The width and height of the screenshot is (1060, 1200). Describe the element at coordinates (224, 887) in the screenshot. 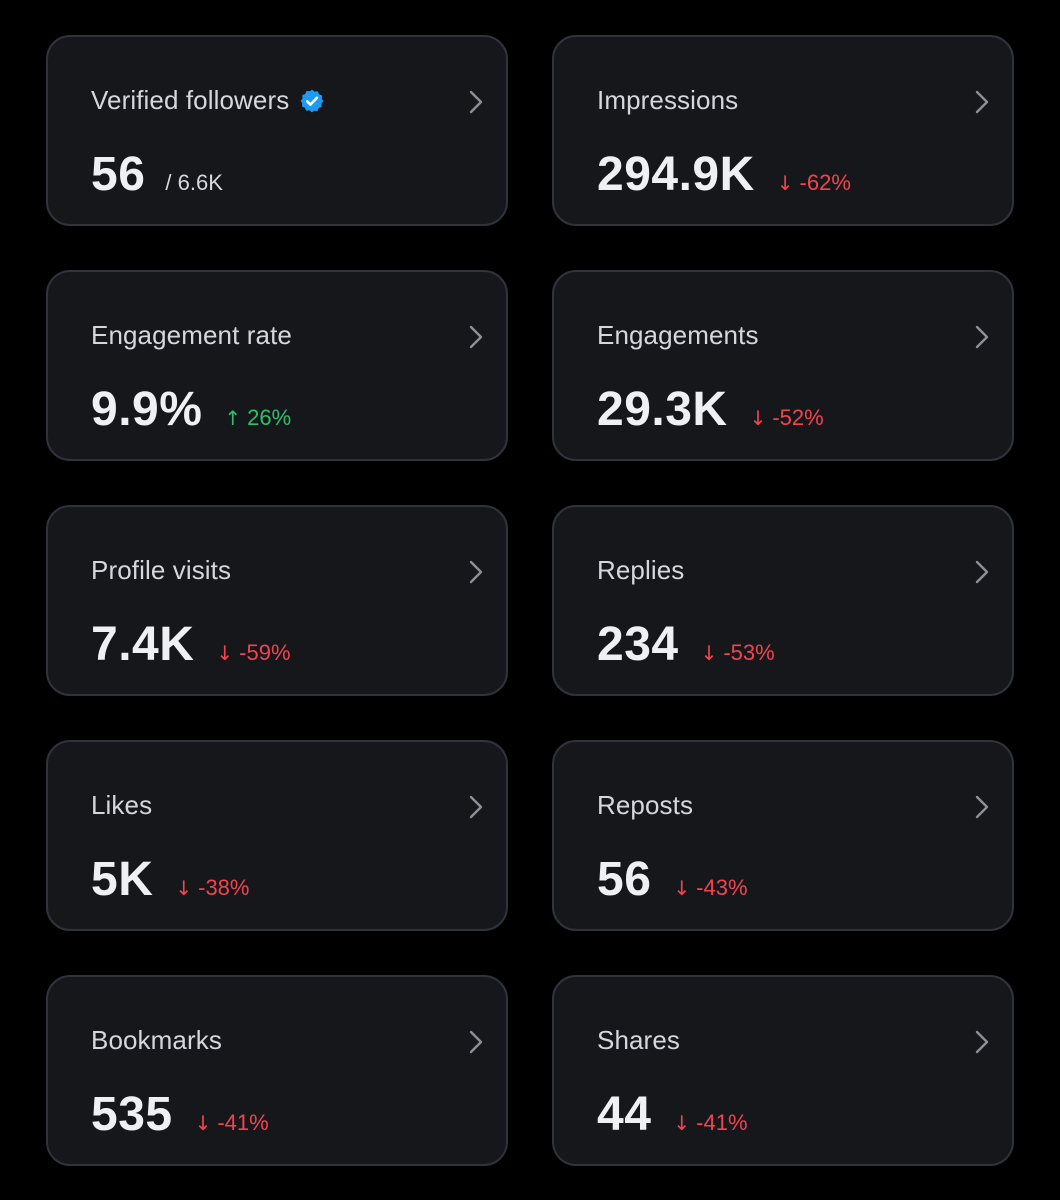

I see `change-value: -38%` at that location.